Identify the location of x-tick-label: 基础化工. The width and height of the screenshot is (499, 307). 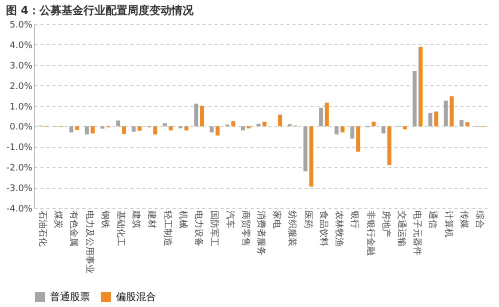
(120, 228).